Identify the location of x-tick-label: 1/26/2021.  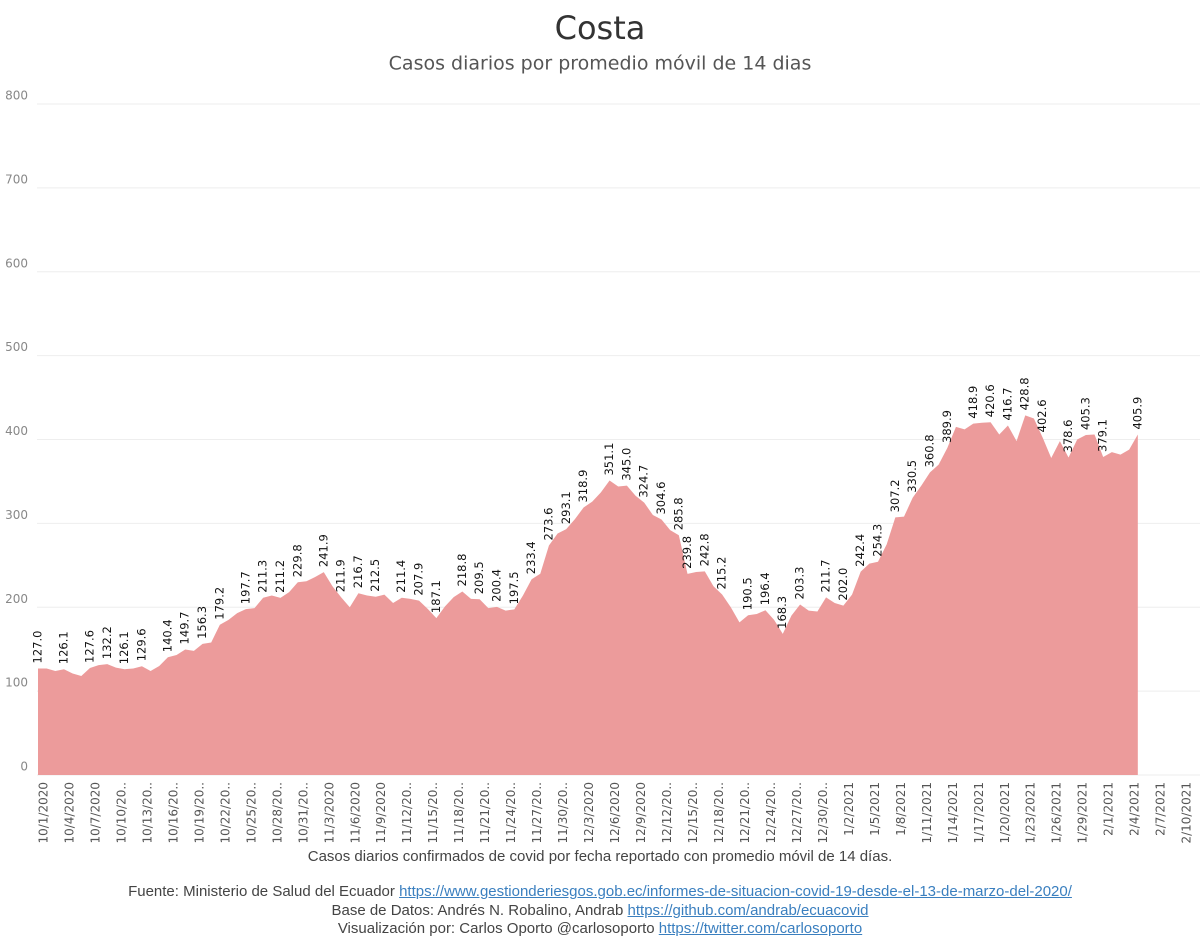
(1057, 813).